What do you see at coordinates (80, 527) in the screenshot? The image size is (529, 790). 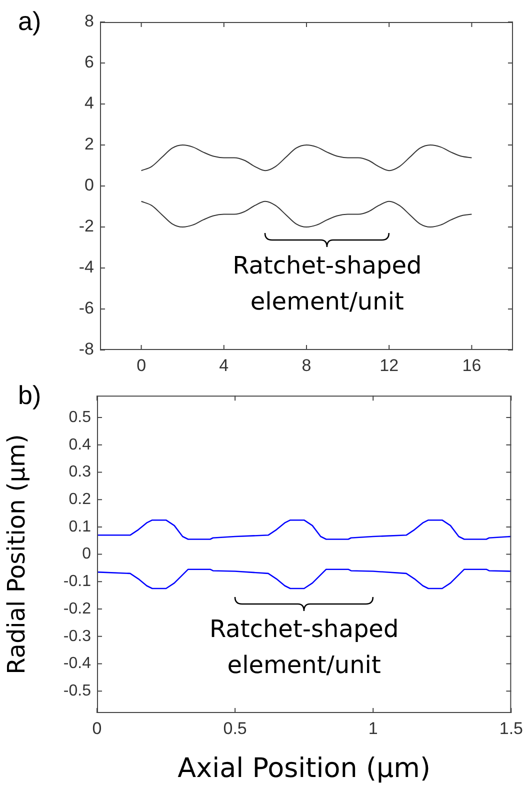 I see `y-tick-label: 0.1` at bounding box center [80, 527].